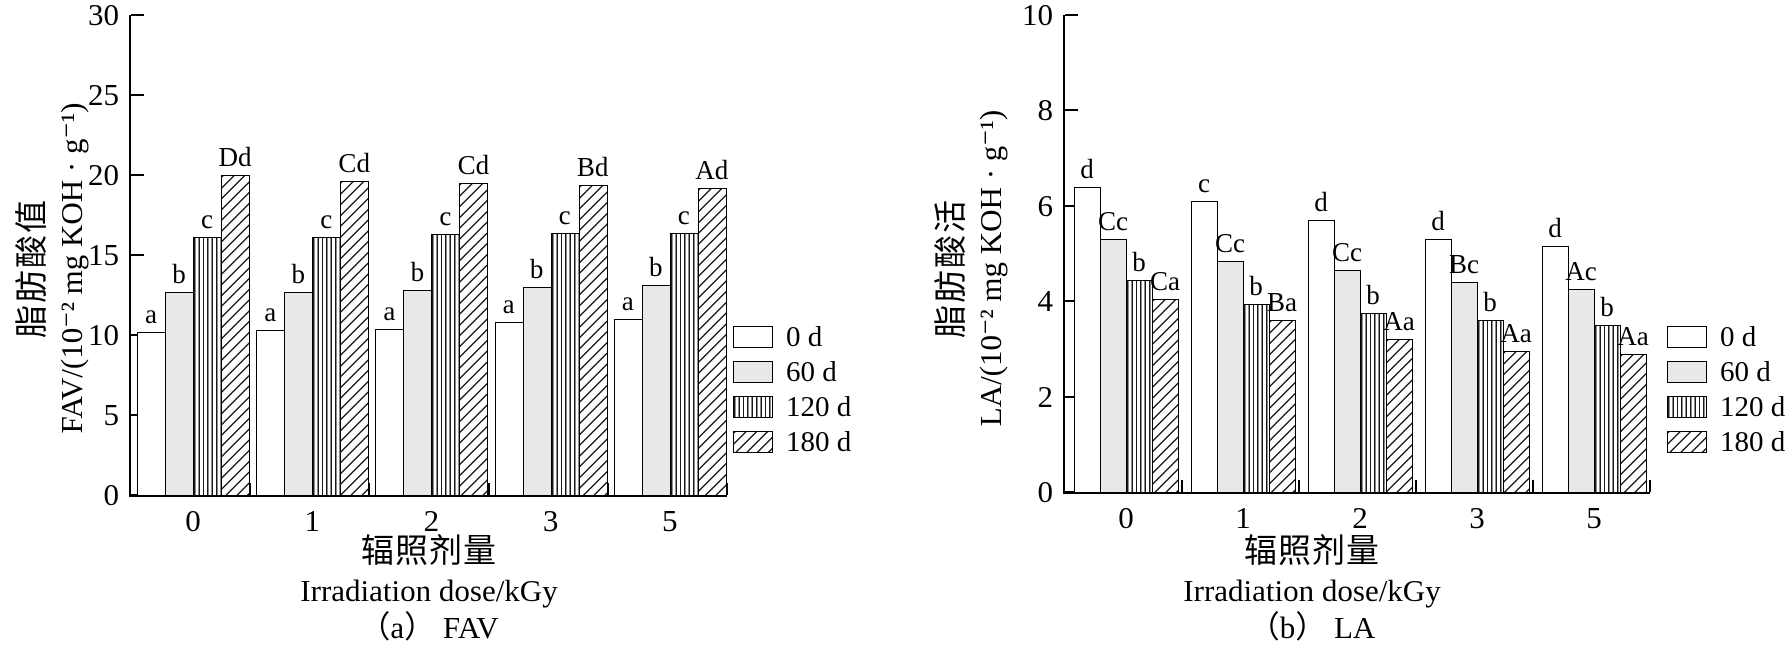  Describe the element at coordinates (1165, 395) in the screenshot. I see `bar-180d-dose0` at that location.